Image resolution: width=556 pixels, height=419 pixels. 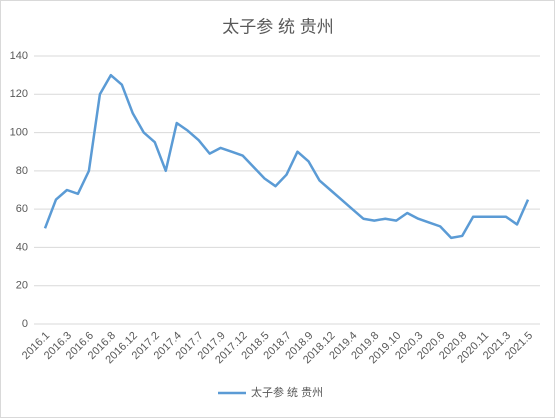 I want to click on y-tick-label: 20, so click(x=22, y=286).